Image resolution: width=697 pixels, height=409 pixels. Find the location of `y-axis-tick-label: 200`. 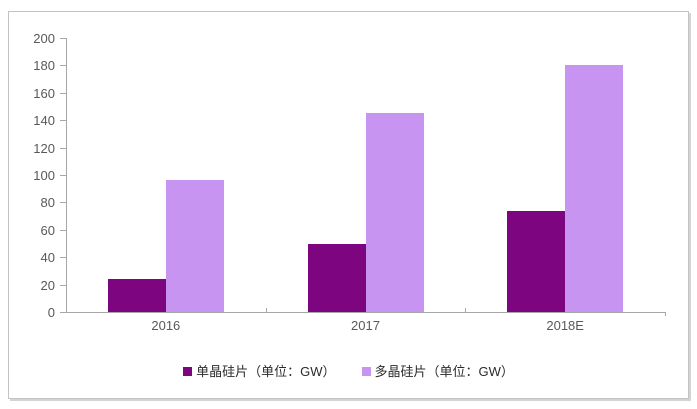

y-axis-tick-label: 200 is located at coordinates (44, 38).